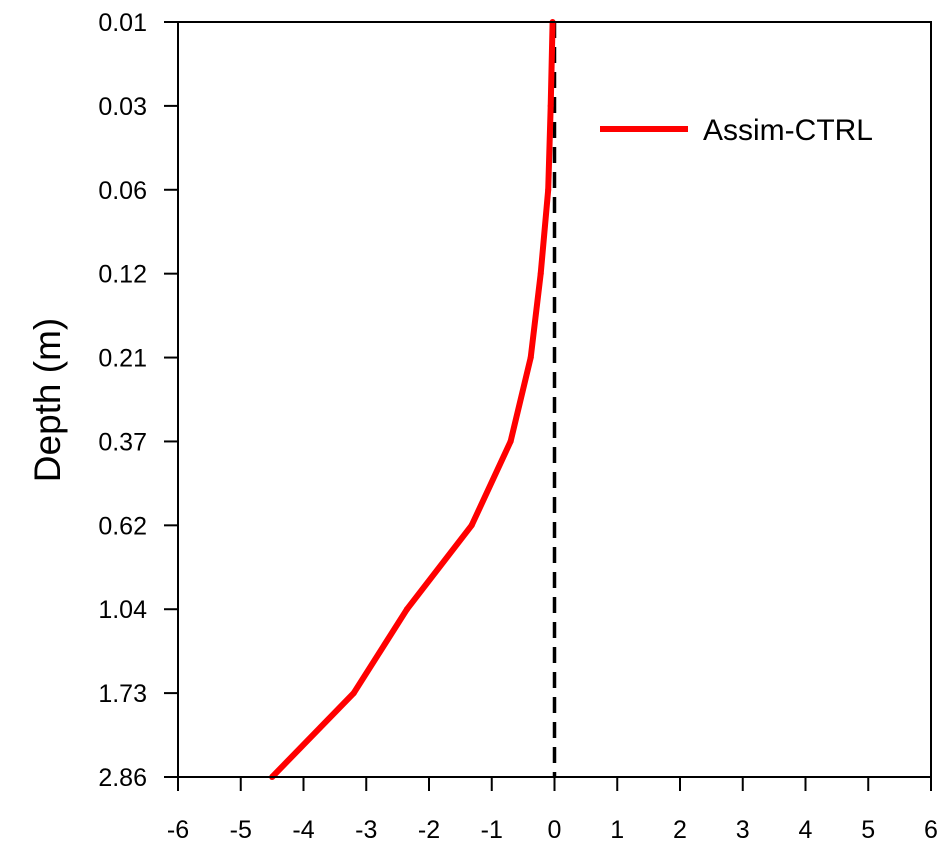 This screenshot has width=943, height=846. Describe the element at coordinates (868, 830) in the screenshot. I see `x-tick-label: 5` at that location.